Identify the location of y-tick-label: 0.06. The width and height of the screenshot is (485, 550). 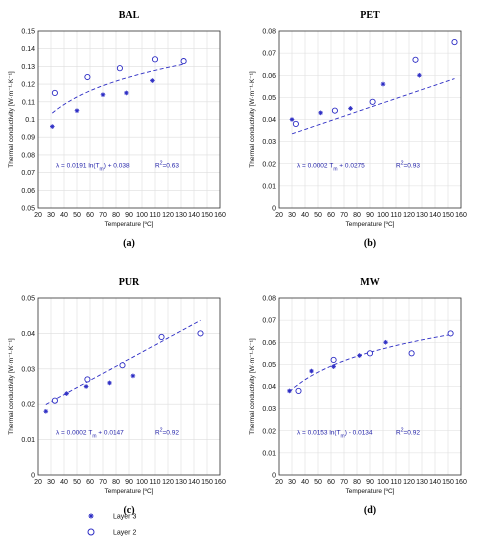
(269, 76).